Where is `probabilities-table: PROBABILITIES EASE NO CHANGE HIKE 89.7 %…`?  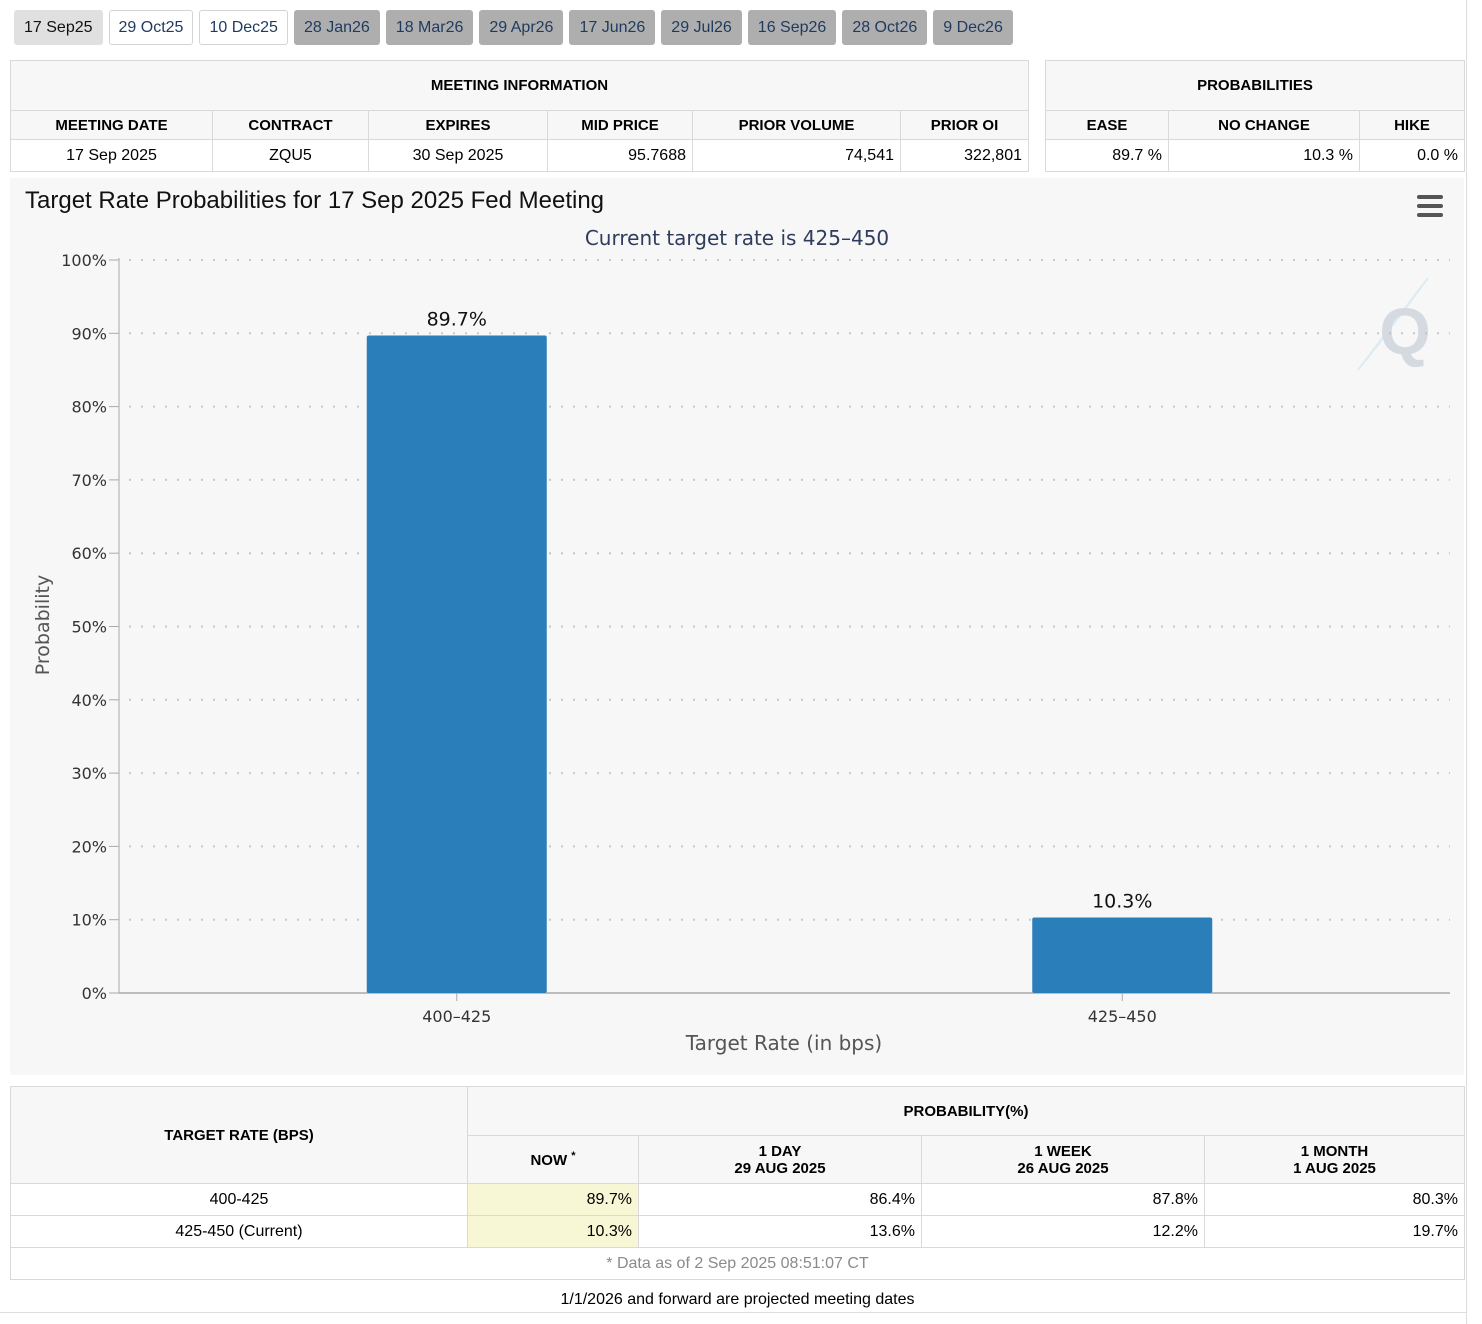
probabilities-table: PROBABILITIES EASE NO CHANGE HIKE 89.7 %… is located at coordinates (1255, 116).